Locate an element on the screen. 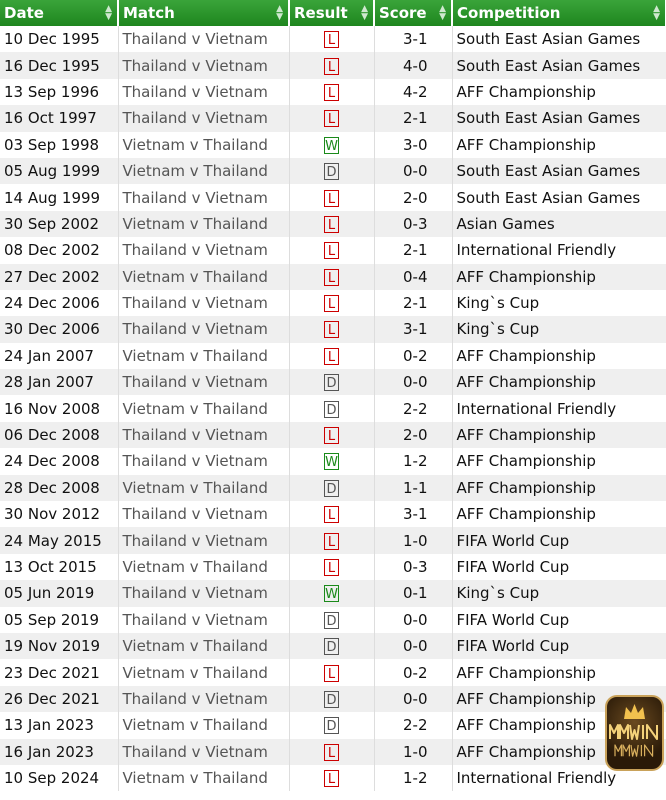 This screenshot has height=800, width=666. sort-score-header: Score ▲ ▼ is located at coordinates (413, 13).